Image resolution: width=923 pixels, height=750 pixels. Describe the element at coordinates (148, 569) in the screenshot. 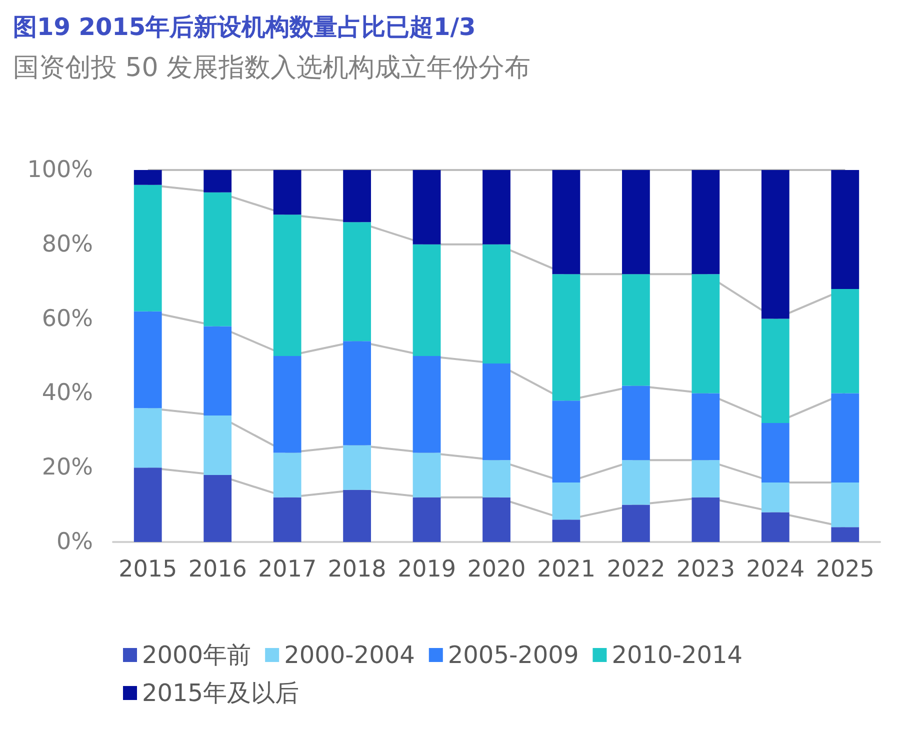

I see `x-tick-label: 2015` at that location.